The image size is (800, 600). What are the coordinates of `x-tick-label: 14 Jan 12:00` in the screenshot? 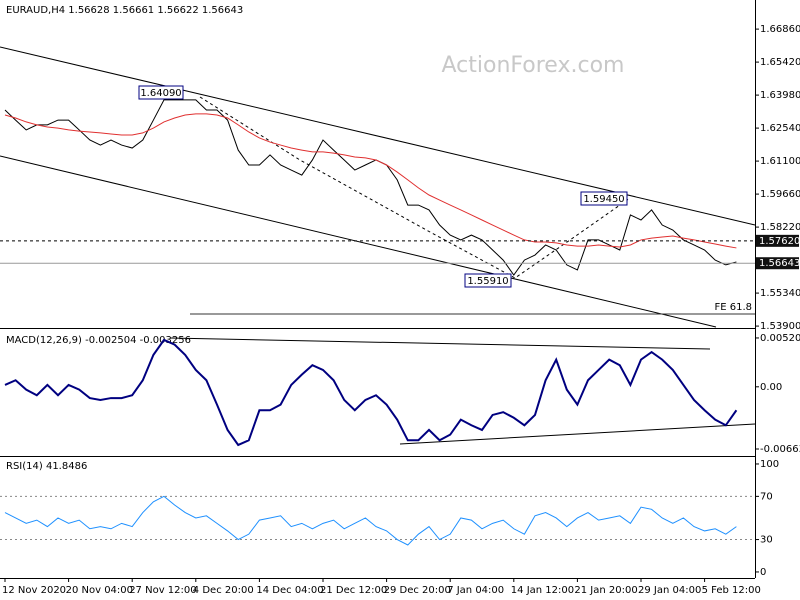 It's located at (542, 590).